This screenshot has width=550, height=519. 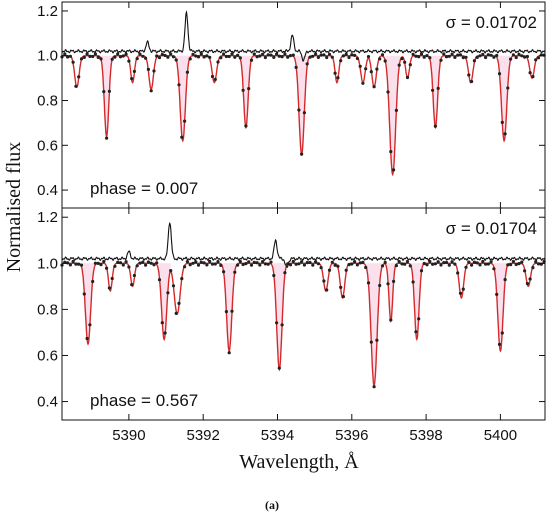 What do you see at coordinates (272, 505) in the screenshot?
I see `figure-caption: (a)` at bounding box center [272, 505].